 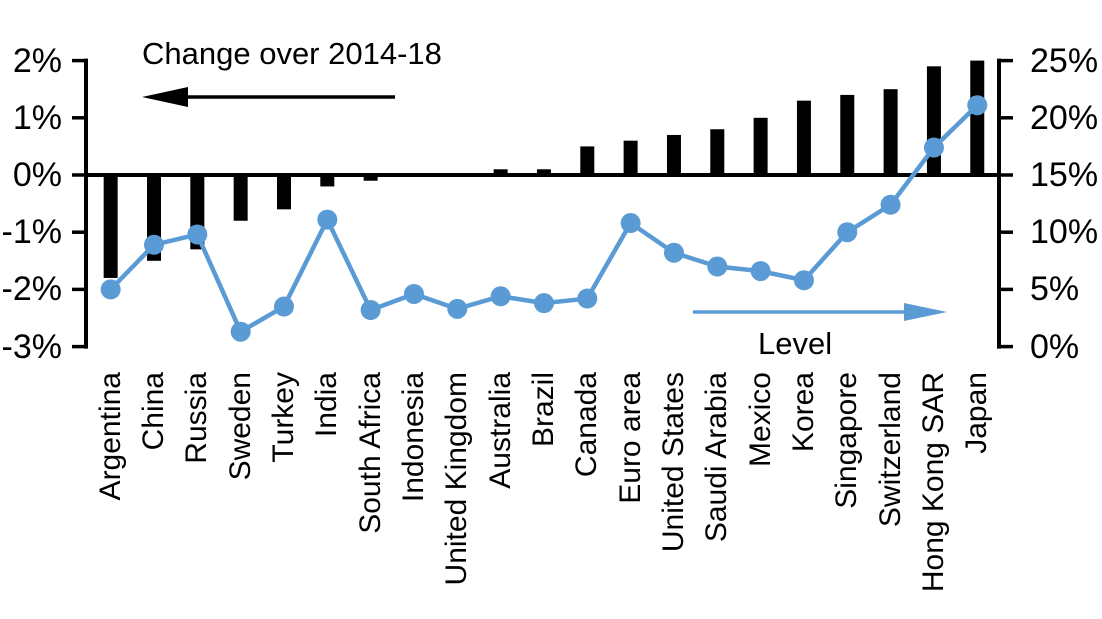 I want to click on line-series-label: Level, so click(x=795, y=343).